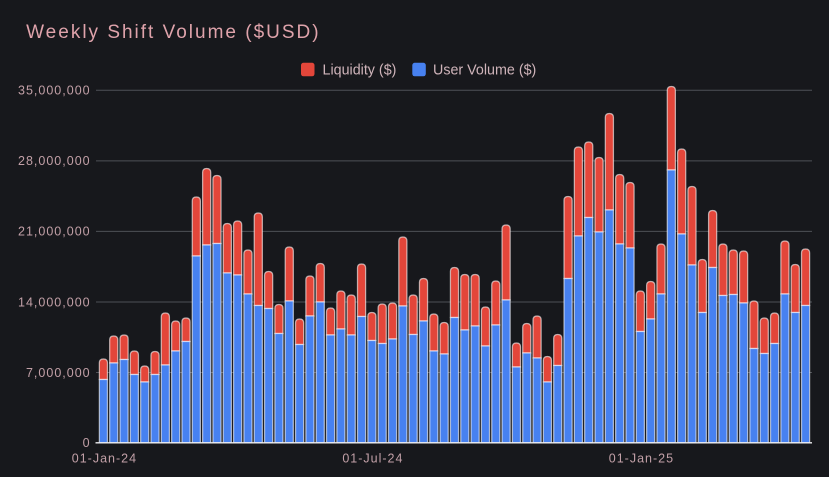  Describe the element at coordinates (54, 91) in the screenshot. I see `svg-text: 35,000,000` at that location.